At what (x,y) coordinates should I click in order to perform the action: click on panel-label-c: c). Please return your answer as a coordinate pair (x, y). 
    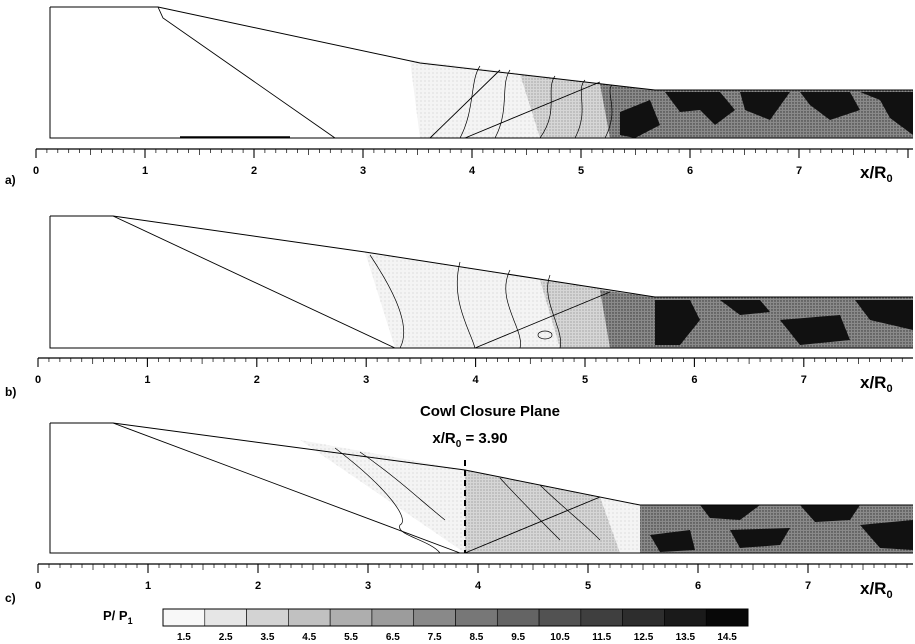
    Looking at the image, I should click on (10, 598).